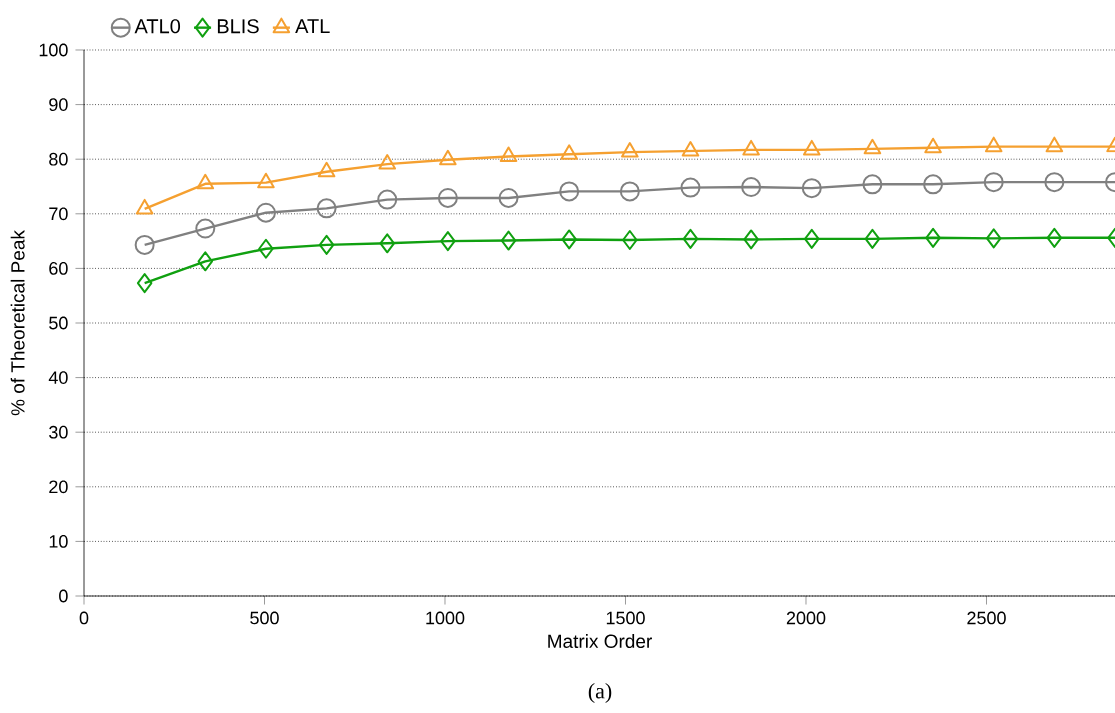 This screenshot has width=1115, height=713. What do you see at coordinates (157, 26) in the screenshot?
I see `legend-label: ATL0` at bounding box center [157, 26].